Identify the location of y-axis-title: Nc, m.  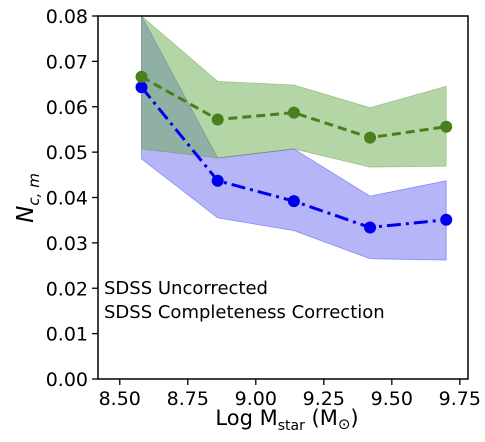
(28, 198).